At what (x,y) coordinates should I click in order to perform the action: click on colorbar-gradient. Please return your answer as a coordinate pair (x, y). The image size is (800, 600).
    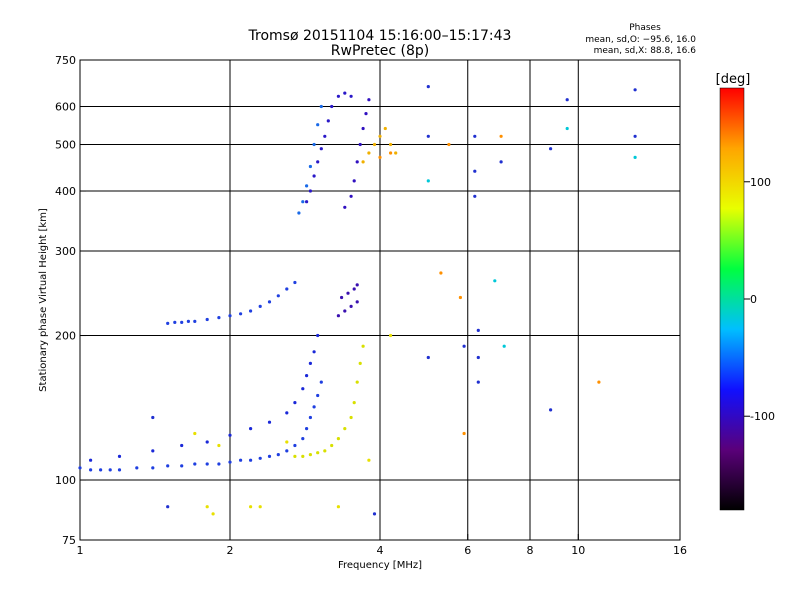
    Looking at the image, I should click on (732, 299).